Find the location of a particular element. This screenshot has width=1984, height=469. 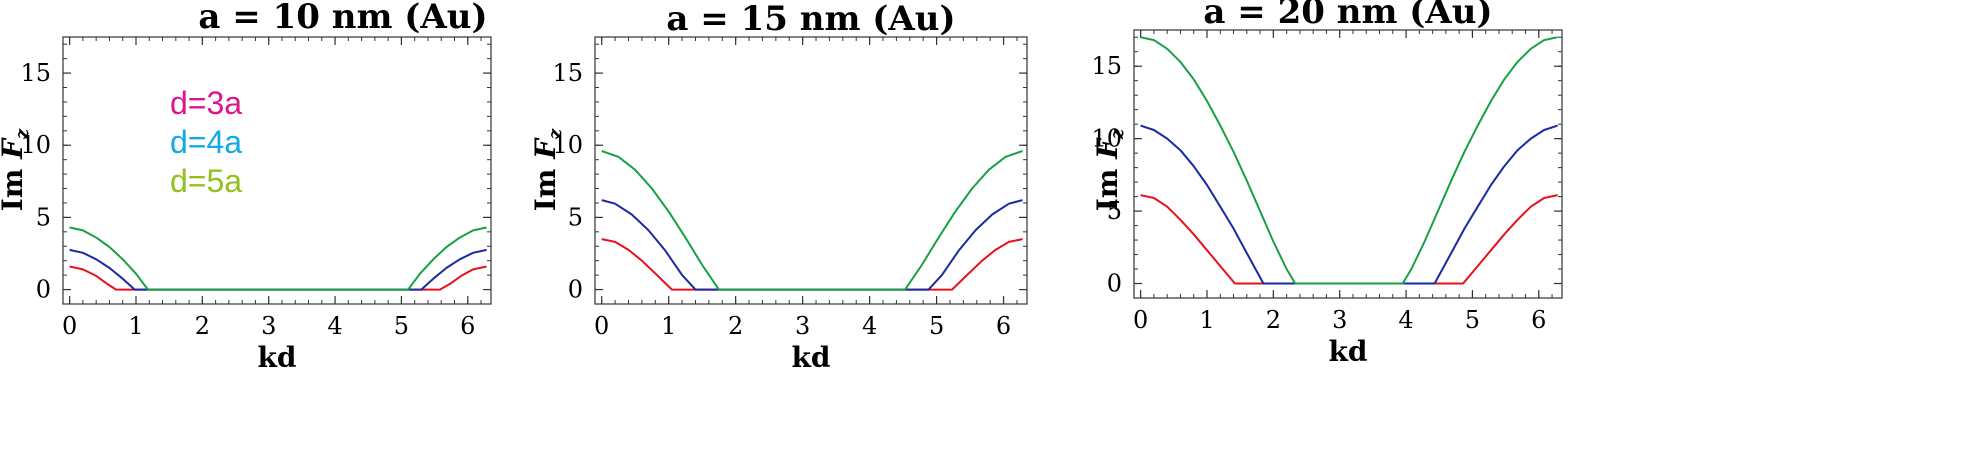

chart-title: a = 20 nm (Au) is located at coordinates (1347, 16).